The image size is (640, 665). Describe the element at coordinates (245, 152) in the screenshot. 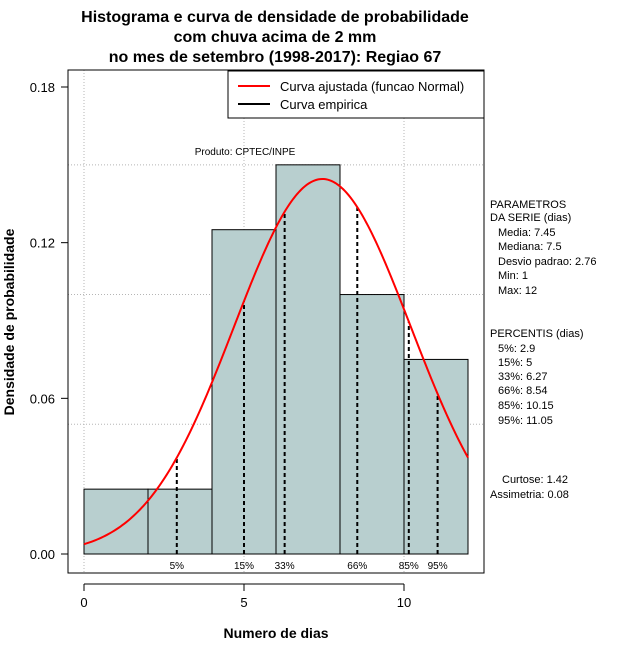

I see `product-annotation: Produto: CPTEC/INPE` at that location.